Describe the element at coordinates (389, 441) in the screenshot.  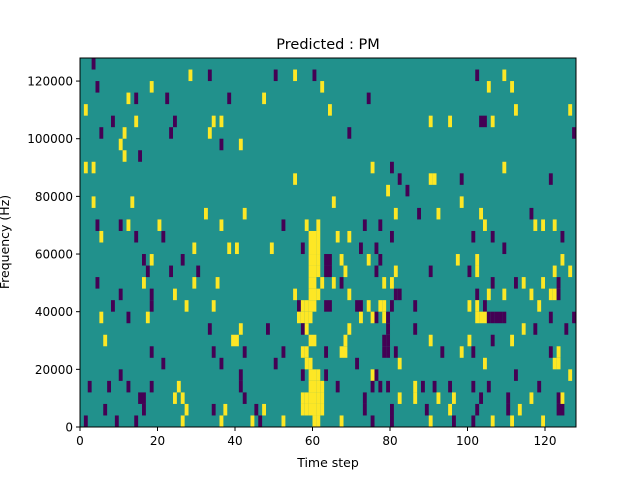
I see `x-tick-label: 80` at that location.